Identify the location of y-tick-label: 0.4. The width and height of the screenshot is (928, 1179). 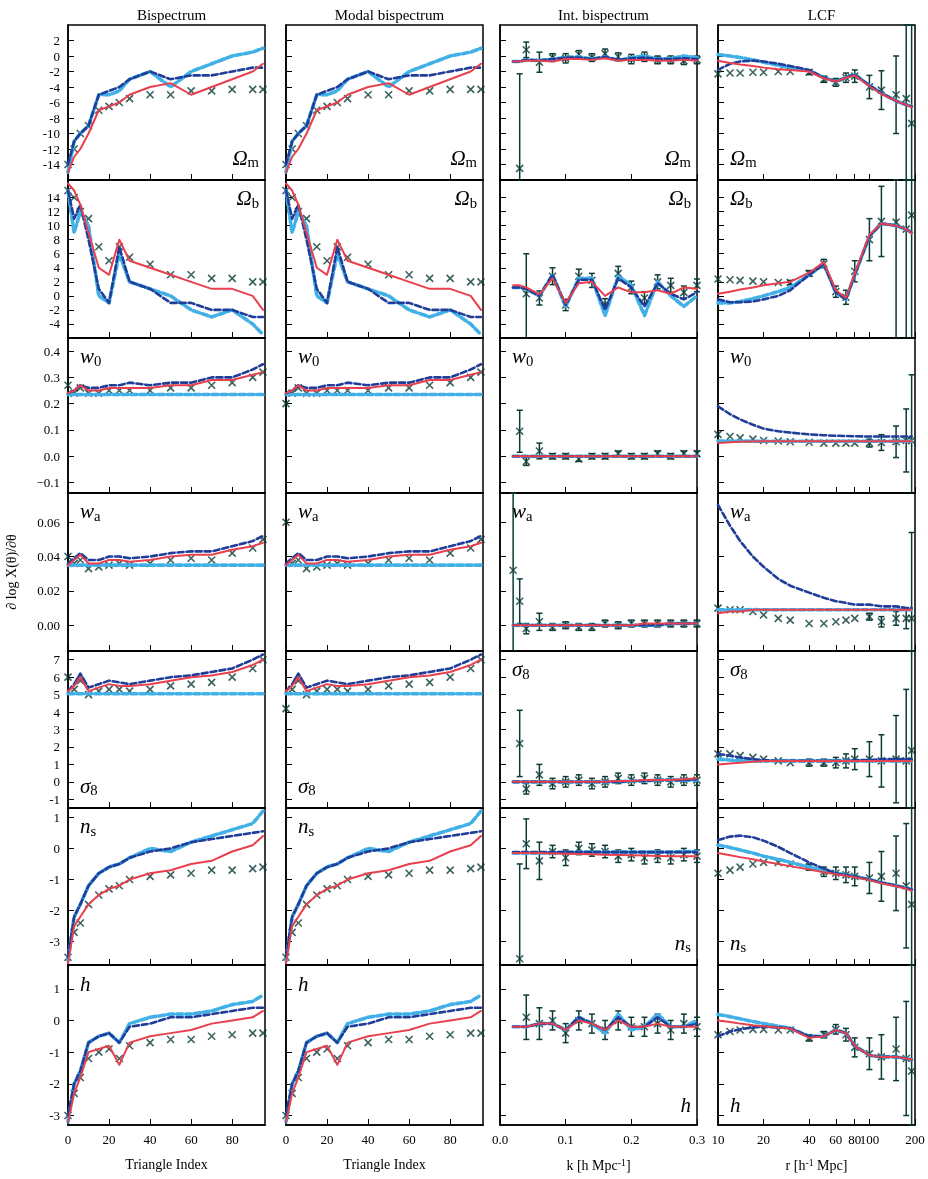
(52, 351).